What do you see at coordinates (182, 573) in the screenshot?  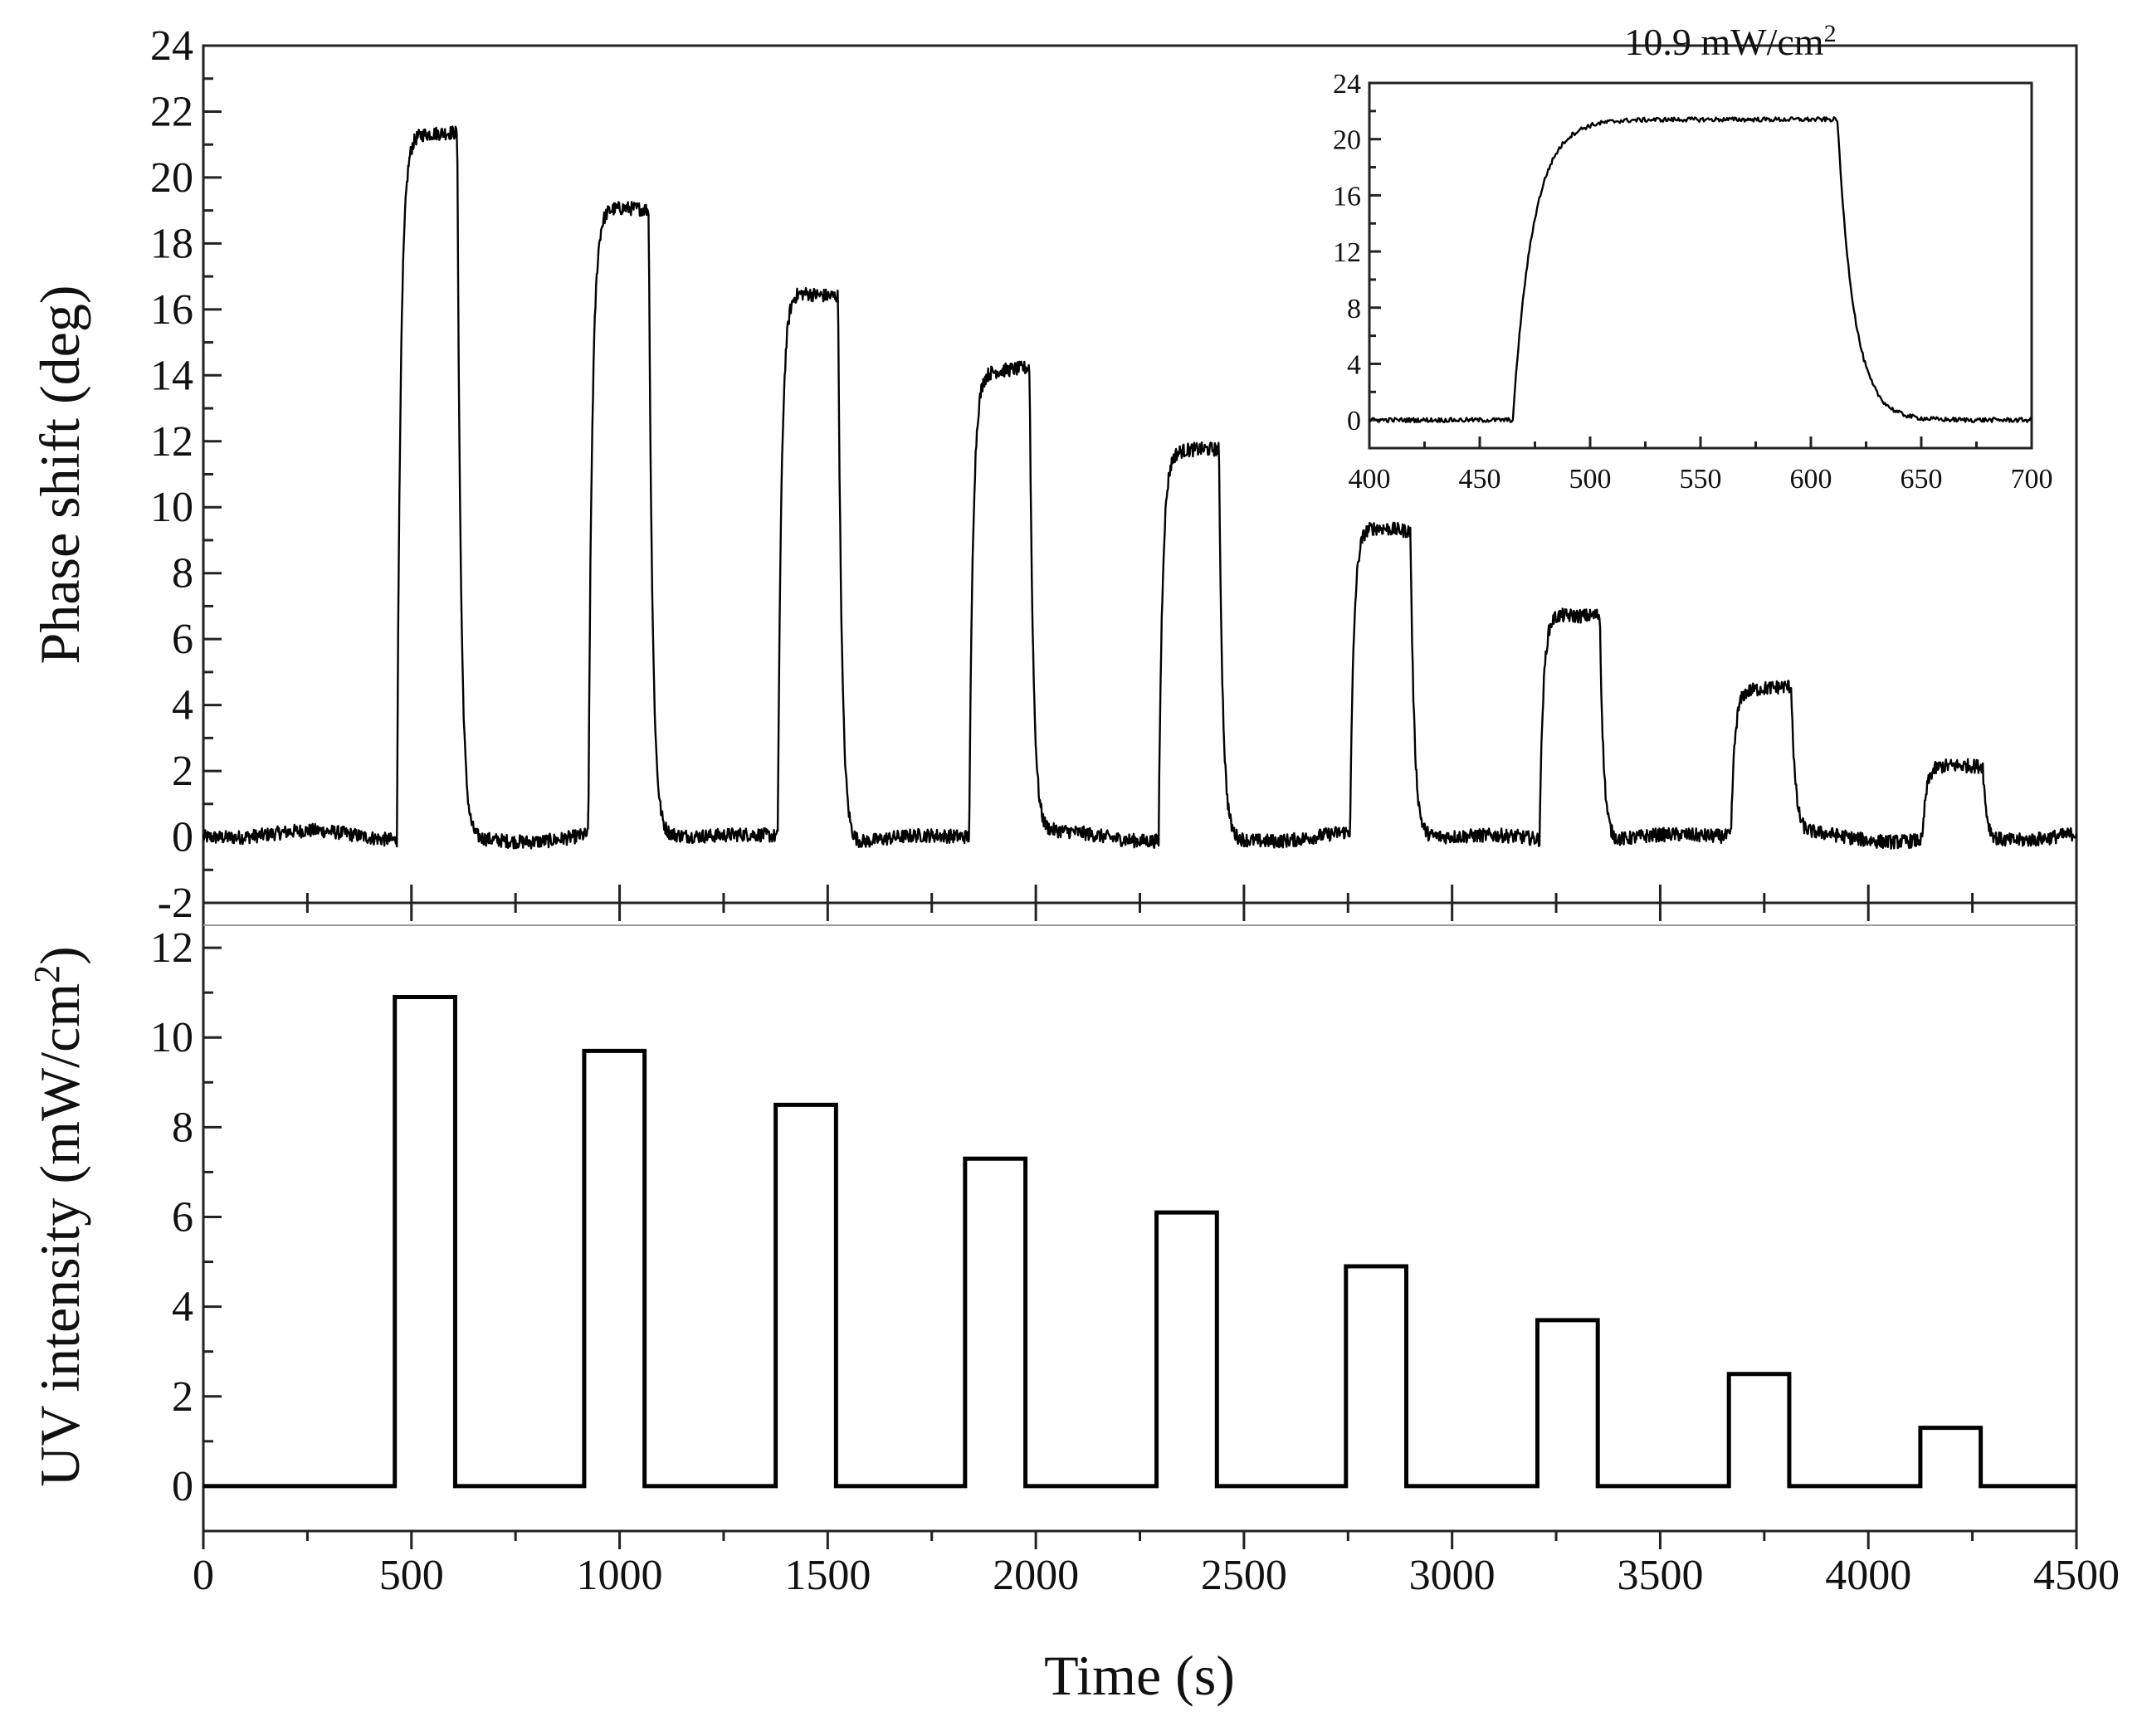 I see `phase-y-tick-label: 8` at bounding box center [182, 573].